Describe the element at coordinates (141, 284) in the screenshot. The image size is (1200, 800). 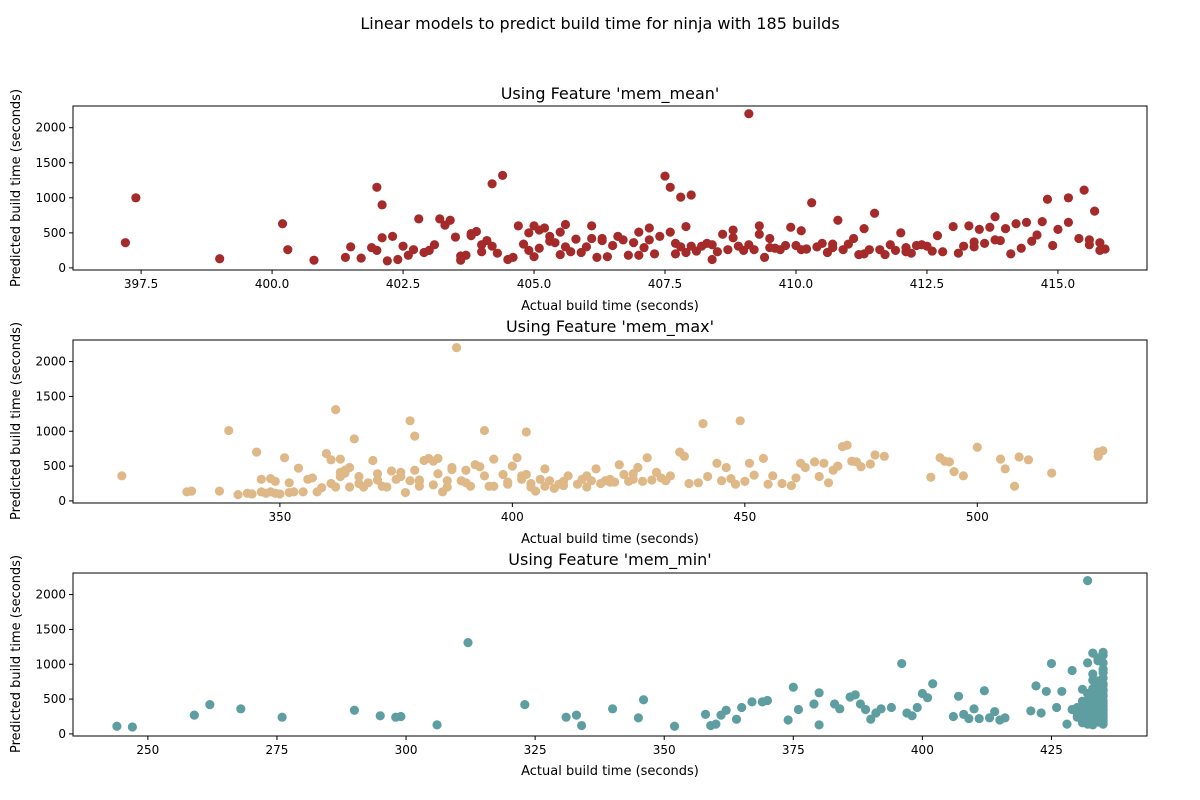
I see `x-tick-label: 397.5` at that location.